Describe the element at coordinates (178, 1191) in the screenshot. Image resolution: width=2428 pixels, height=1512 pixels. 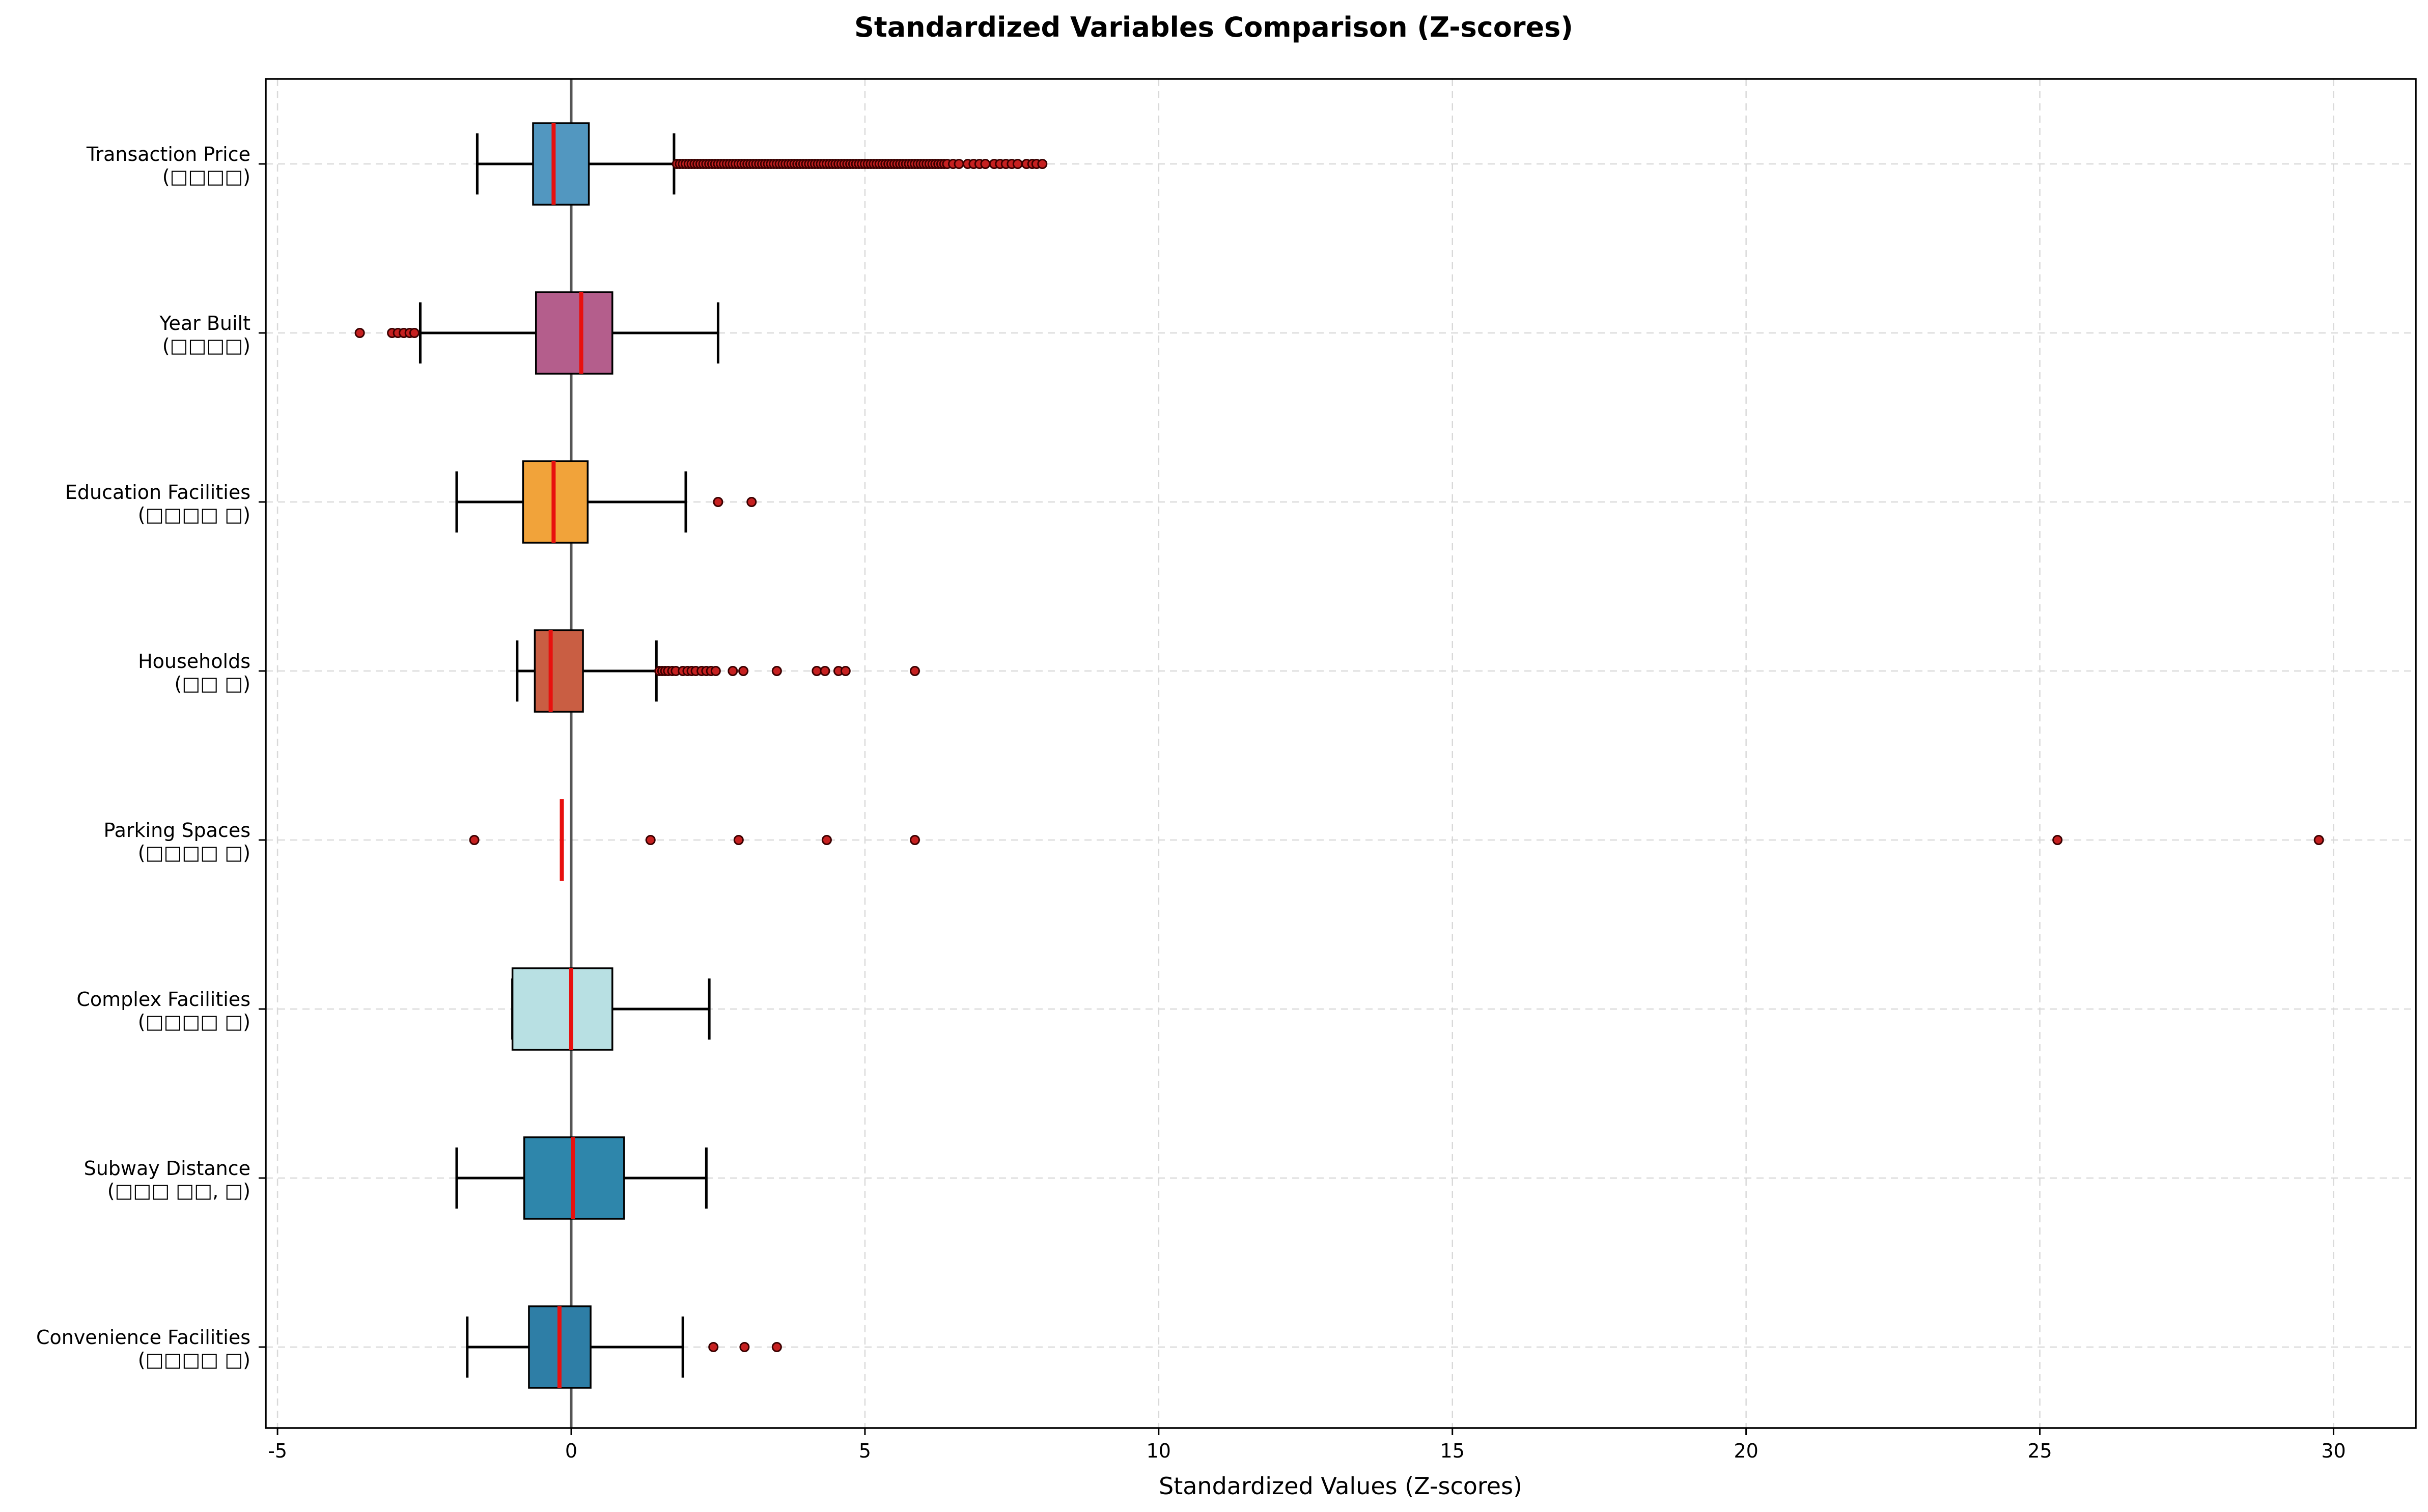
I see `y-tick-sublabel: (□□□ □□, □)` at that location.